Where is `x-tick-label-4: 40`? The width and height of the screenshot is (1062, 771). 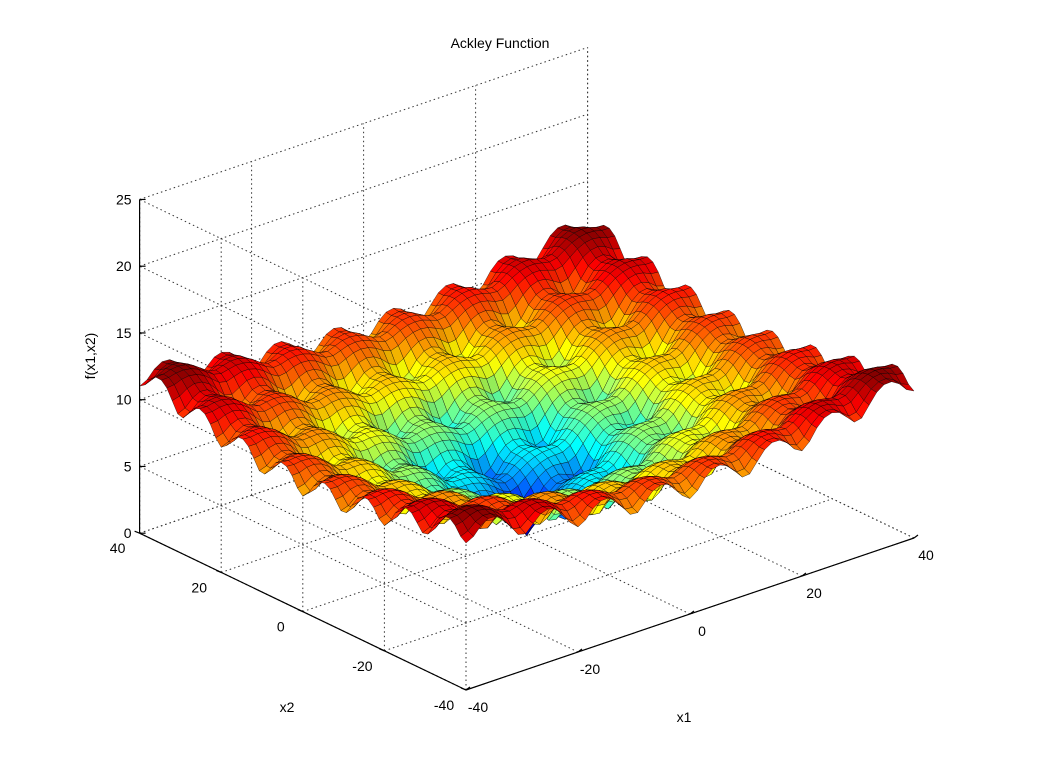 x-tick-label-4: 40 is located at coordinates (926, 555).